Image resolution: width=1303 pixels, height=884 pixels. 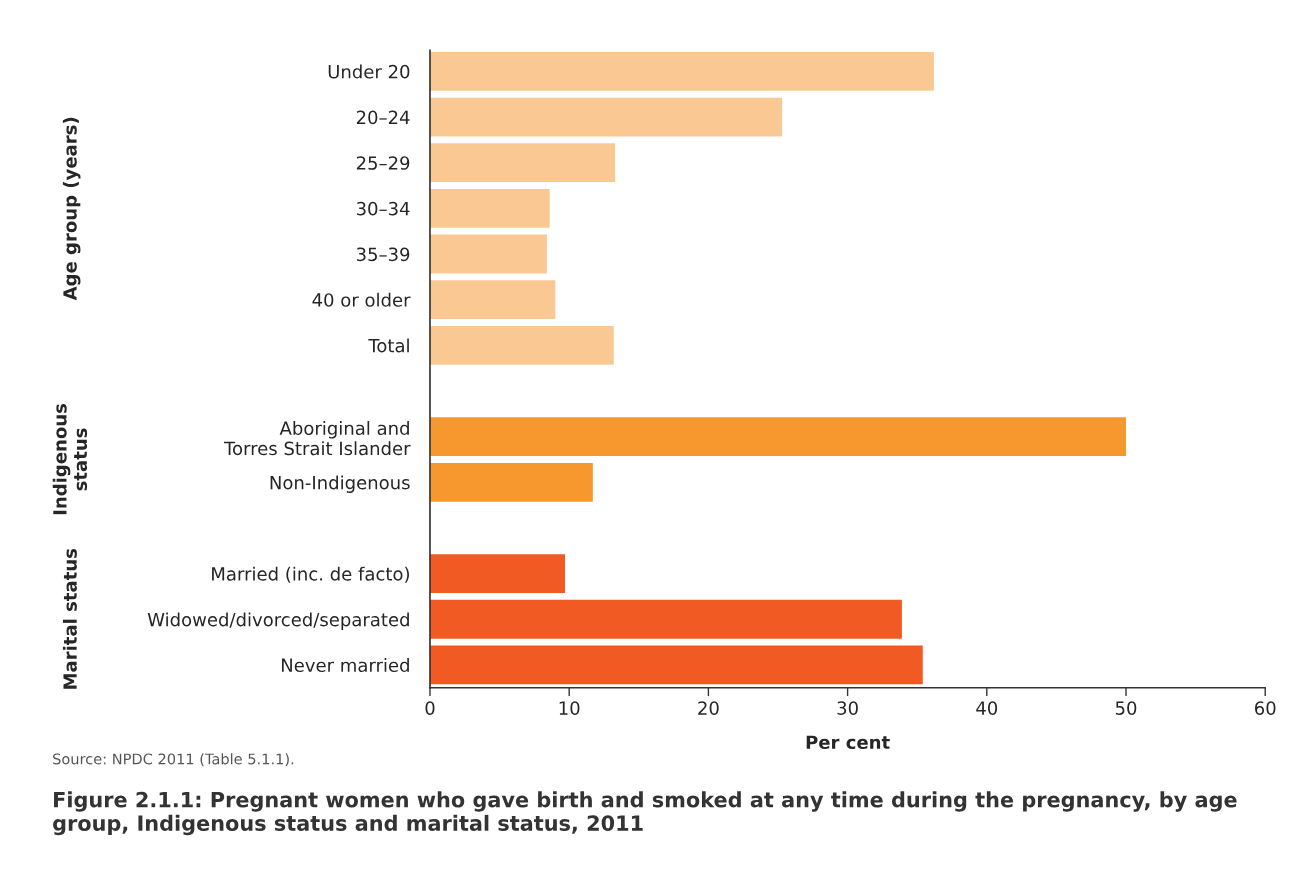 What do you see at coordinates (340, 484) in the screenshot?
I see `y-tick-label: Non-Indigenous` at bounding box center [340, 484].